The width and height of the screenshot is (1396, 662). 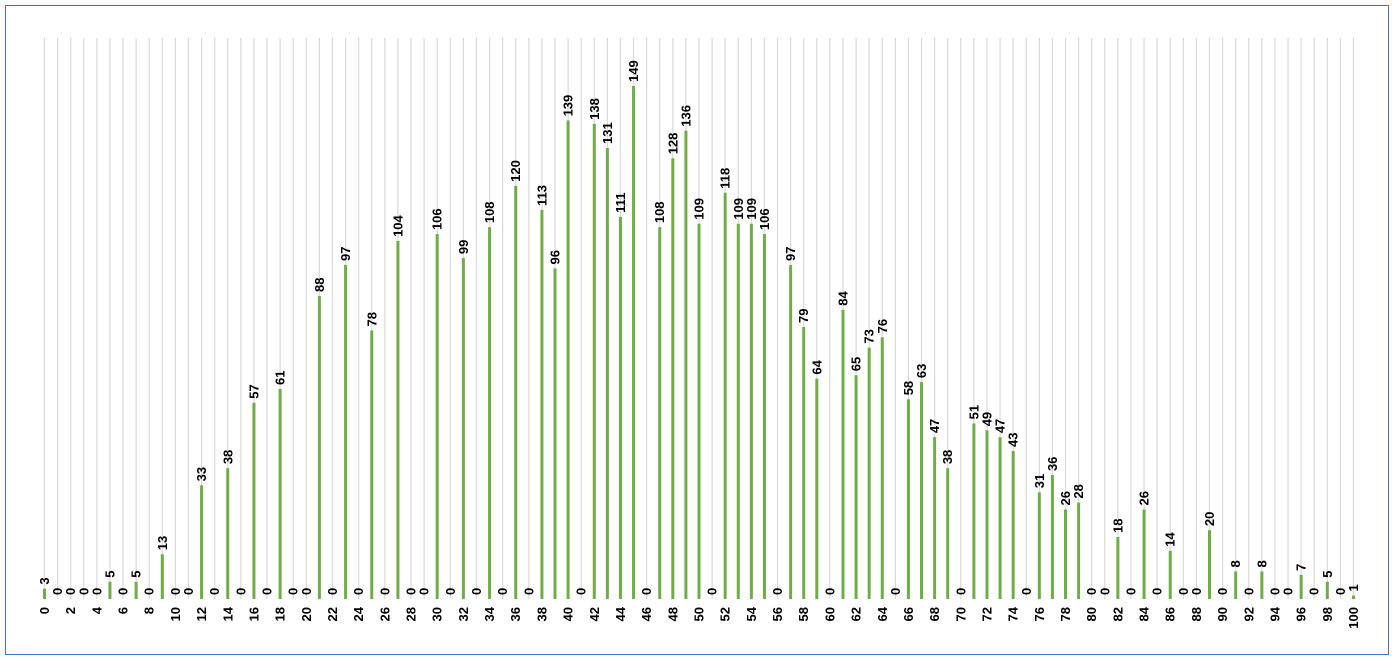 I want to click on data-label-99: 0, so click(x=1340, y=591).